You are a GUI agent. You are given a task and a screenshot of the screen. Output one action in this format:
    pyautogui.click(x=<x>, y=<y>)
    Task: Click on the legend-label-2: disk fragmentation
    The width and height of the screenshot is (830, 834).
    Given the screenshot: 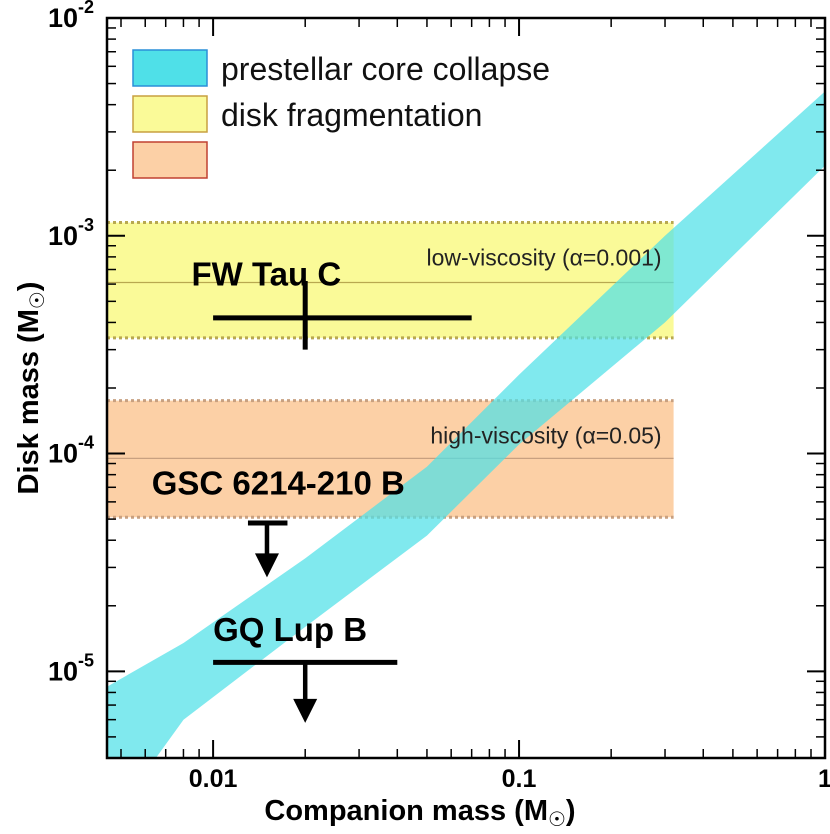 What is the action you would take?
    pyautogui.click(x=351, y=115)
    